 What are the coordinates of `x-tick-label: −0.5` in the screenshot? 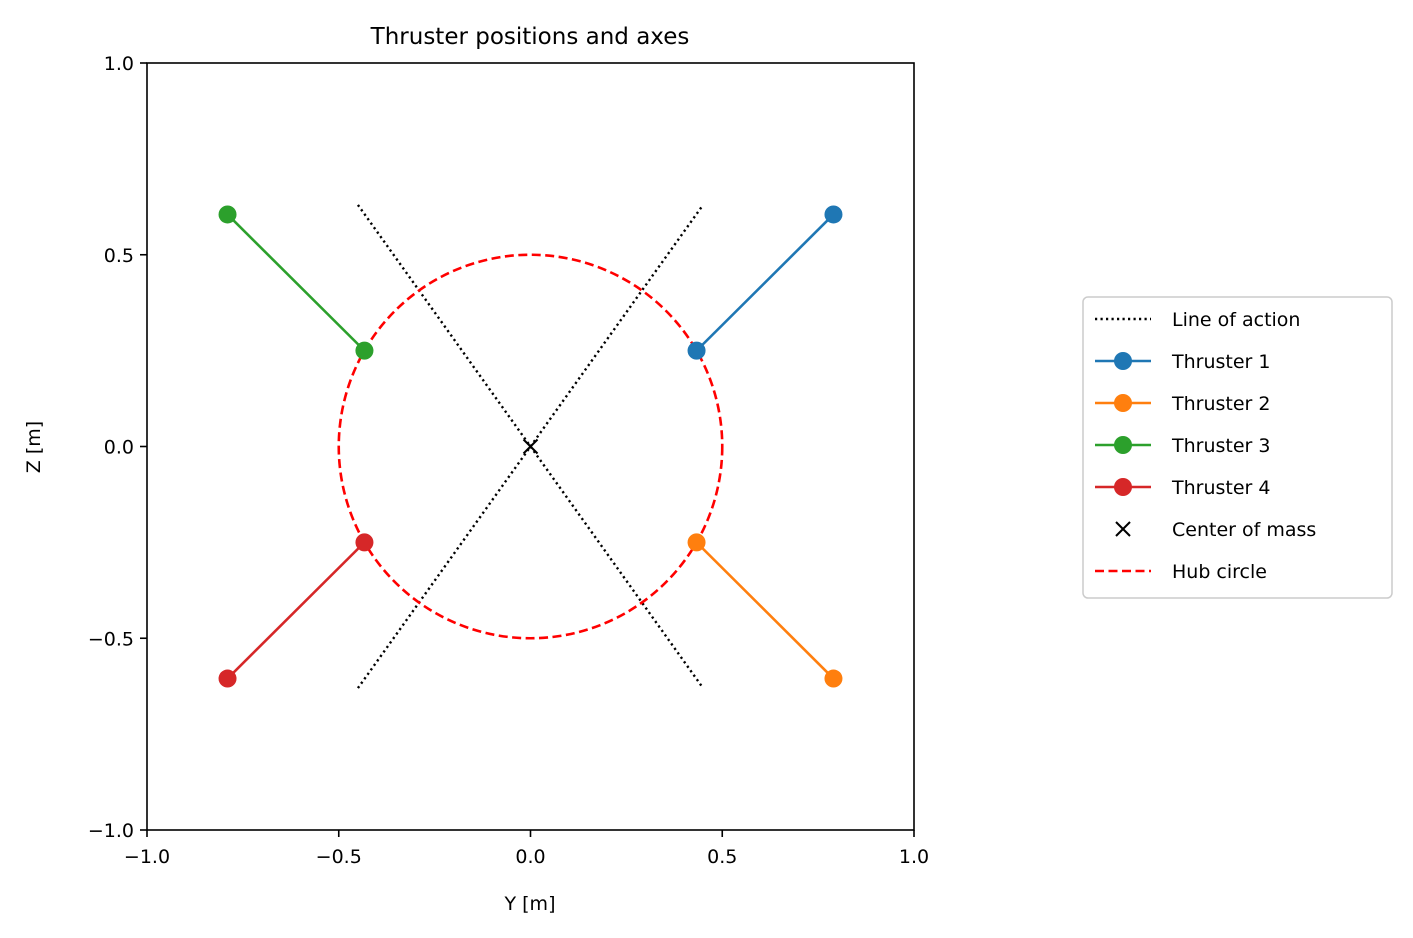 It's located at (339, 857).